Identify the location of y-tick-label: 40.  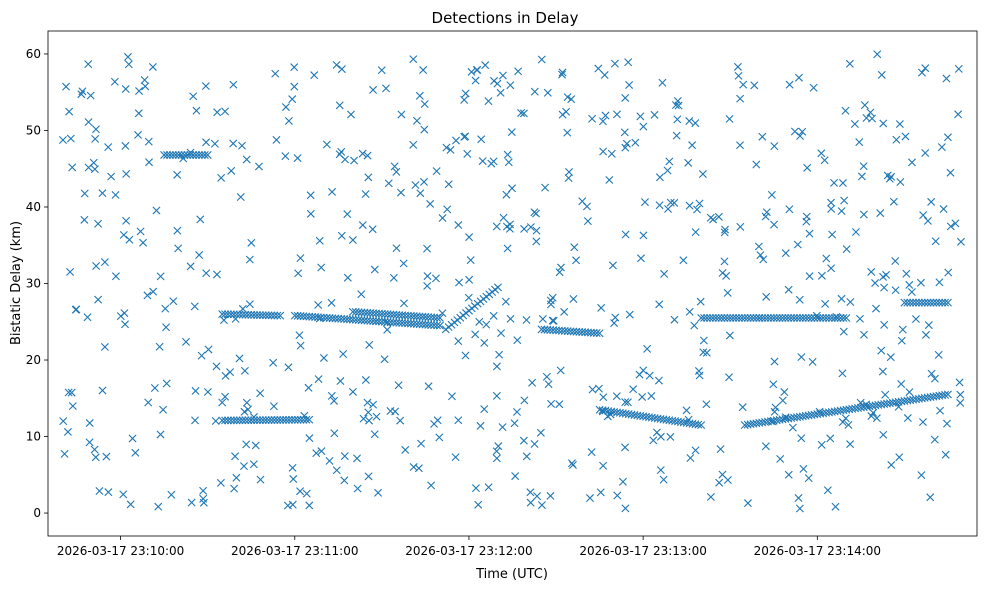
(33, 207).